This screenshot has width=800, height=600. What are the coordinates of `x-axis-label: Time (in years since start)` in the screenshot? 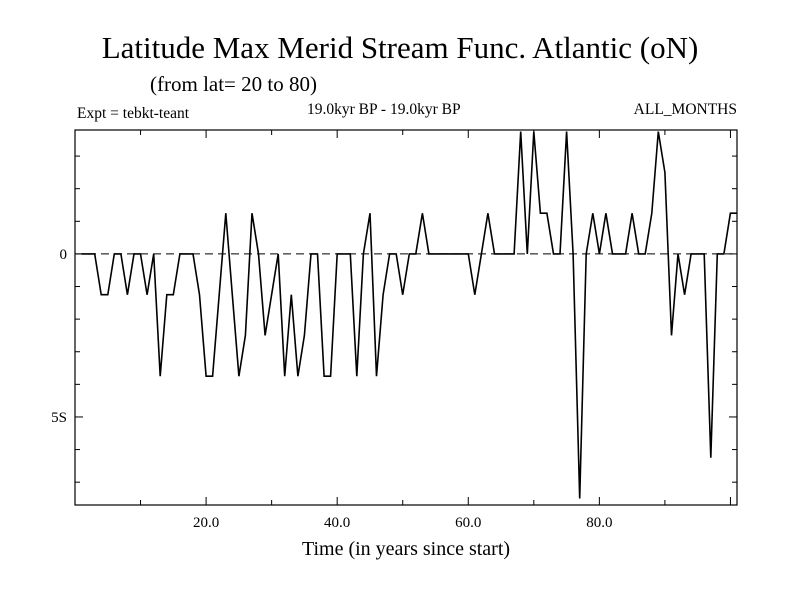 It's located at (406, 549).